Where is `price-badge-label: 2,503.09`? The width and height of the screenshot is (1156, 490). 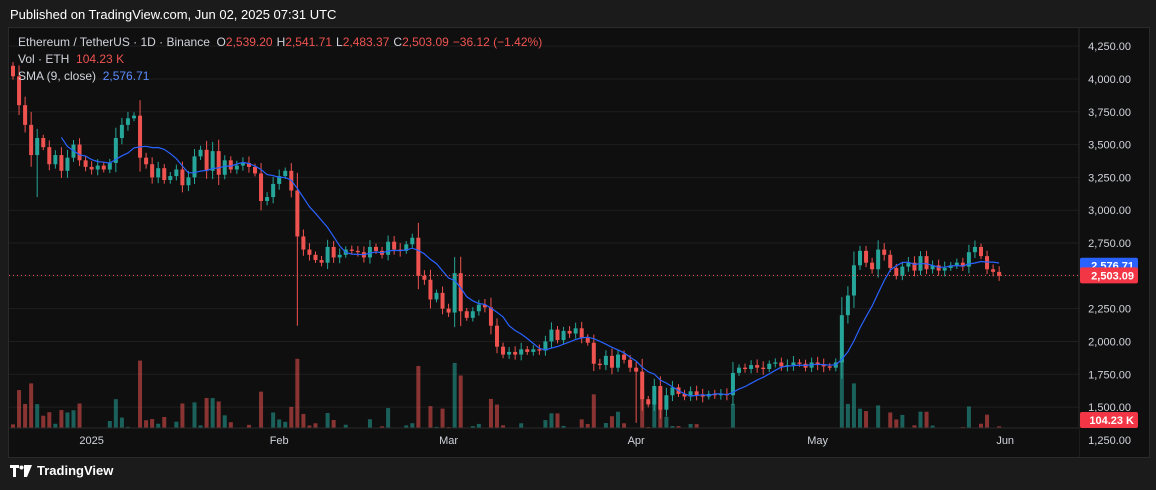
price-badge-label: 2,503.09 is located at coordinates (1112, 276).